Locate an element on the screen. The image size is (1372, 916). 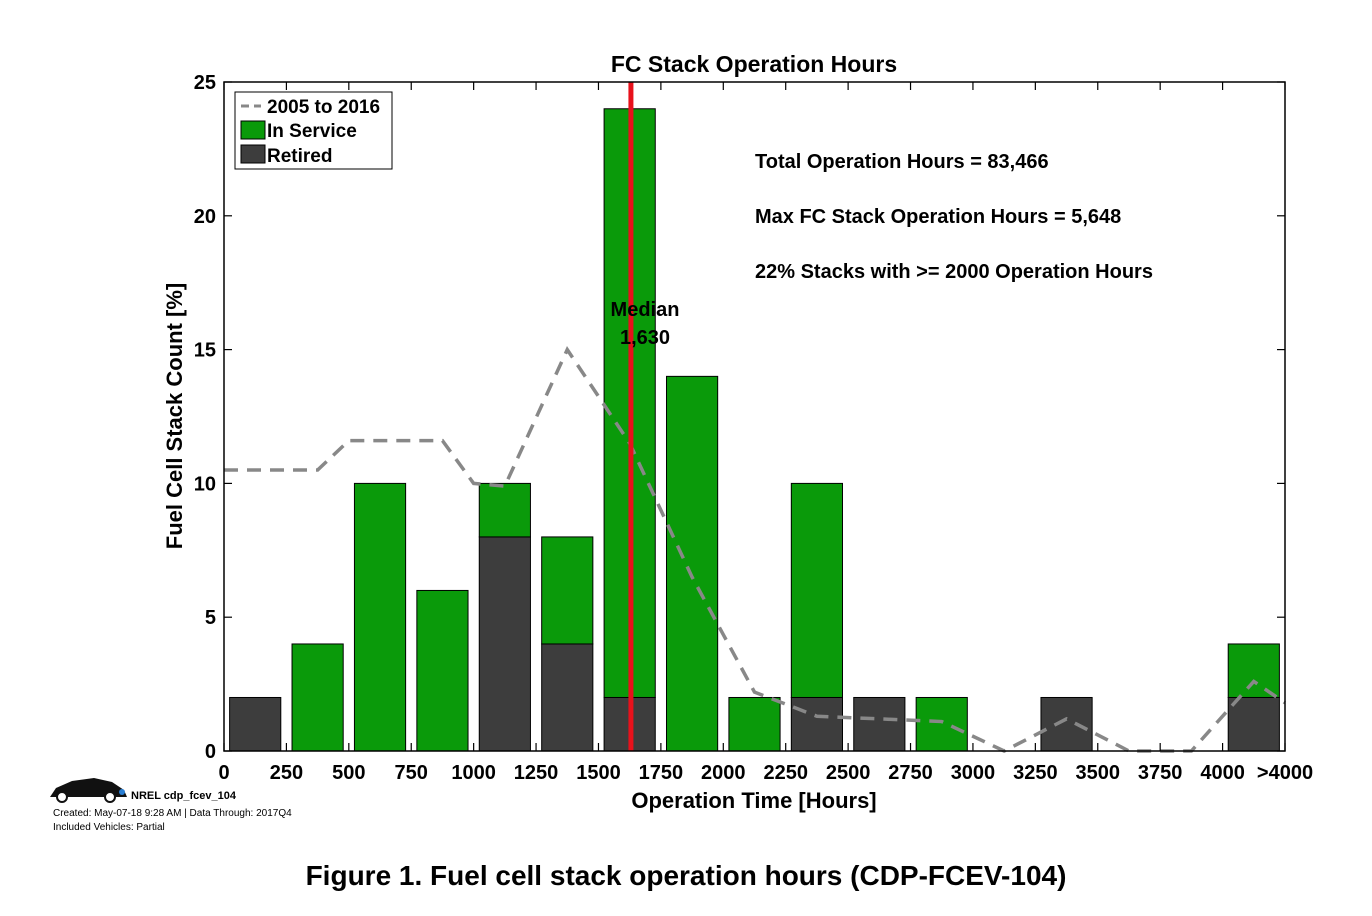
legend-label-in-service: In Service is located at coordinates (312, 131).